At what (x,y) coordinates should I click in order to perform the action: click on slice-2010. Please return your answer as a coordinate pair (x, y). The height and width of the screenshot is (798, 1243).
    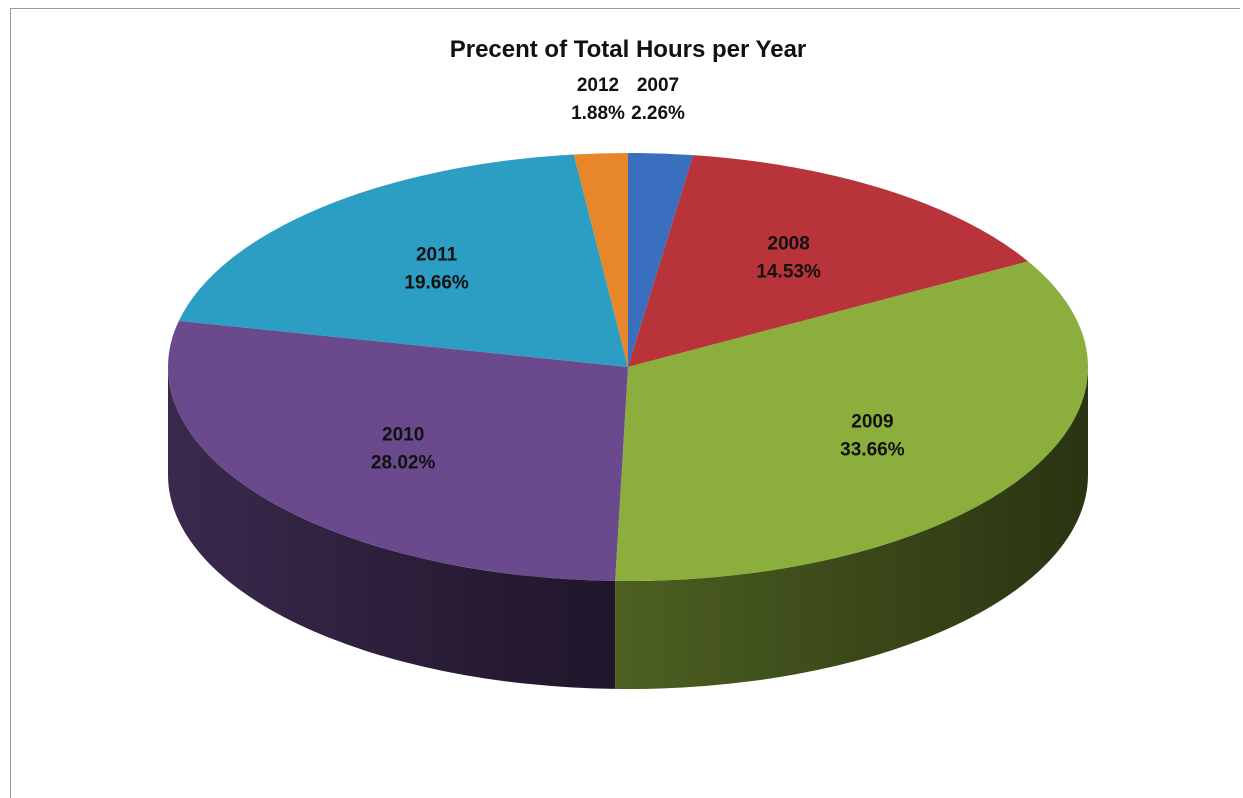
    Looking at the image, I should click on (398, 450).